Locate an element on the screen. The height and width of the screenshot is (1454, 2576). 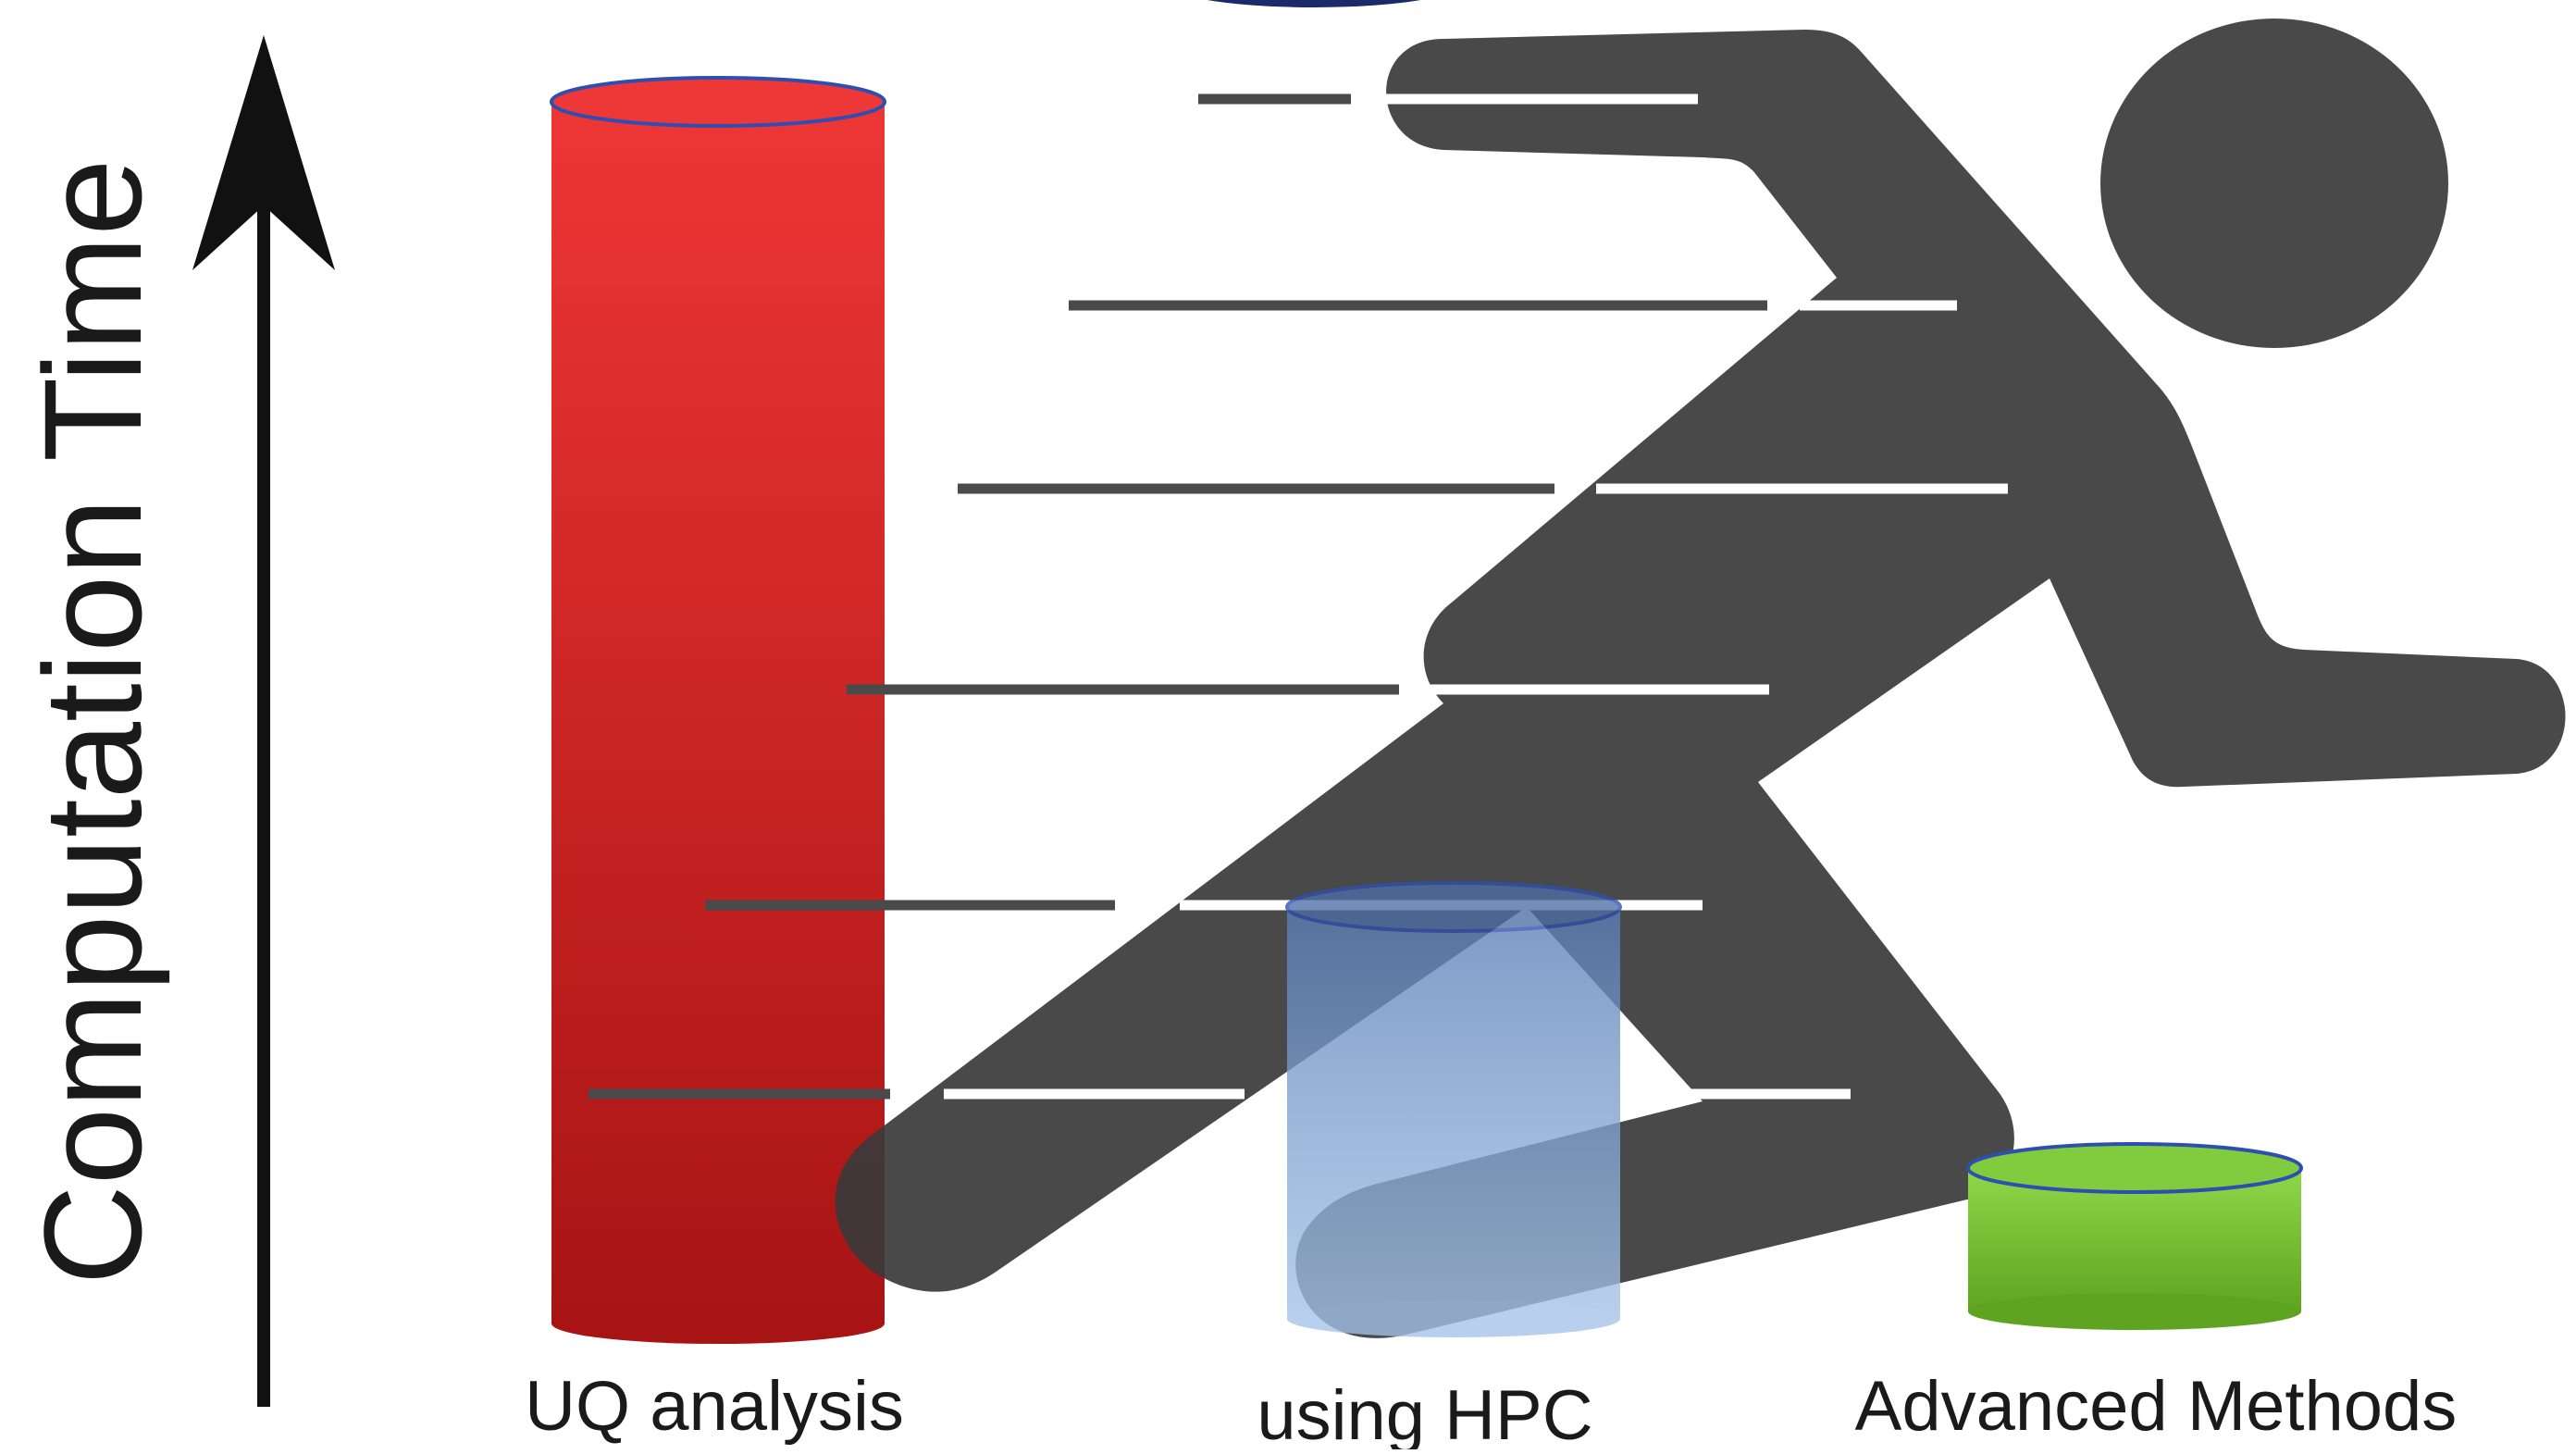
bar-uq-analysis is located at coordinates (718, 710).